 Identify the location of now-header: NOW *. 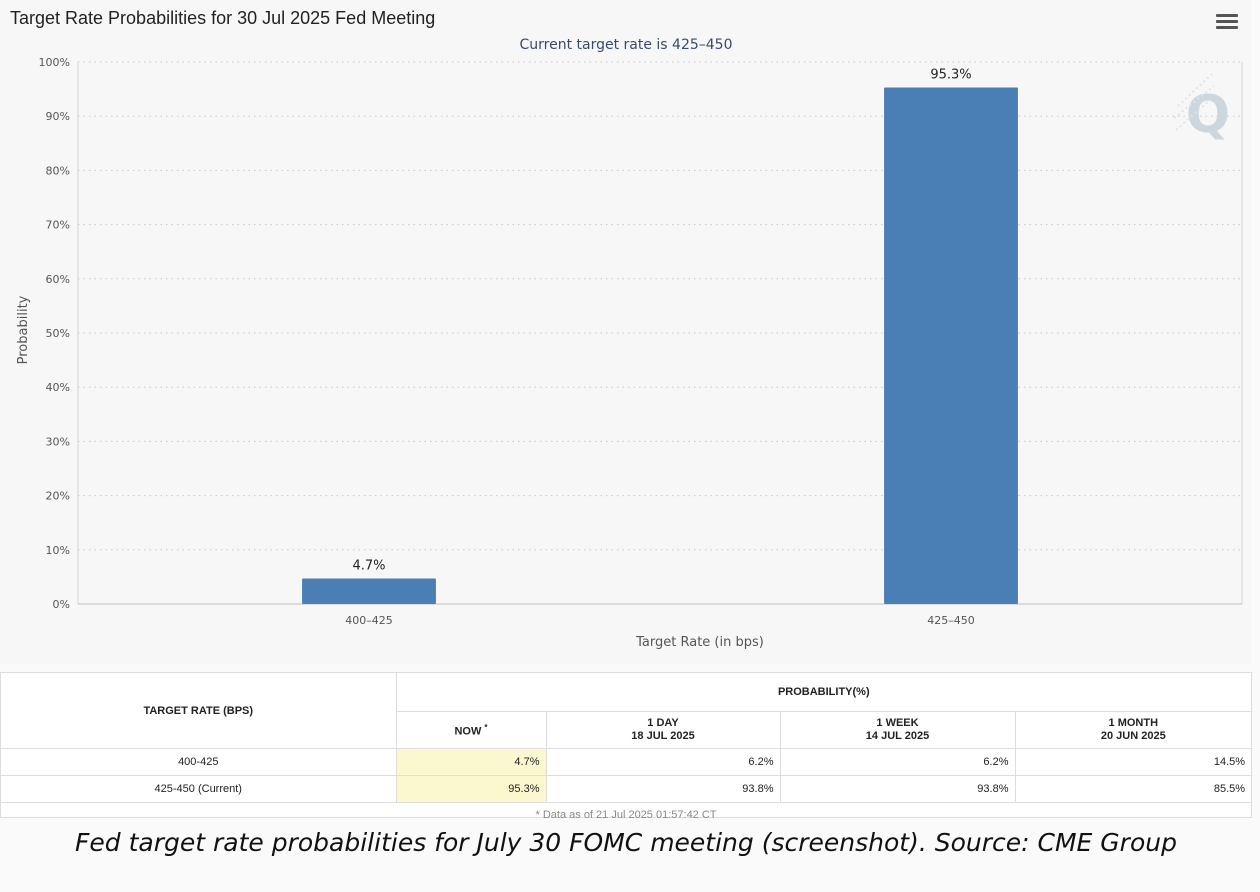
(470, 730).